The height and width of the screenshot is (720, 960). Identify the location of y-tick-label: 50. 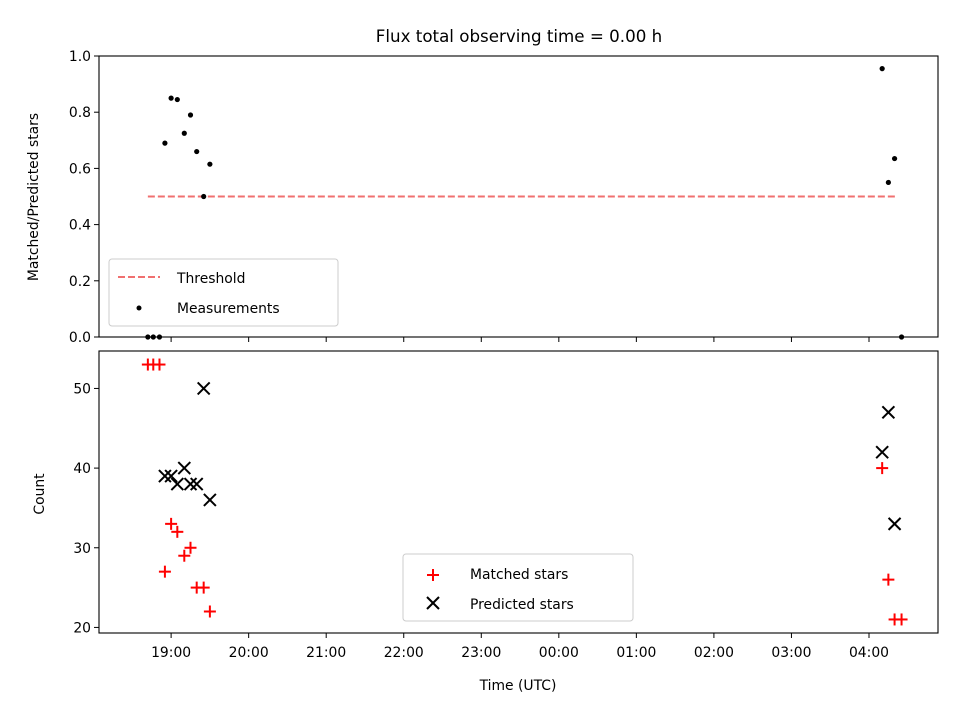
(82, 389).